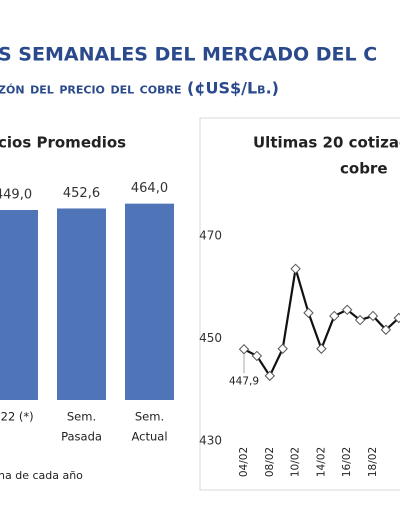 Image resolution: width=400 pixels, height=516 pixels. Describe the element at coordinates (270, 462) in the screenshot. I see `x-tick-label: 08/02` at that location.